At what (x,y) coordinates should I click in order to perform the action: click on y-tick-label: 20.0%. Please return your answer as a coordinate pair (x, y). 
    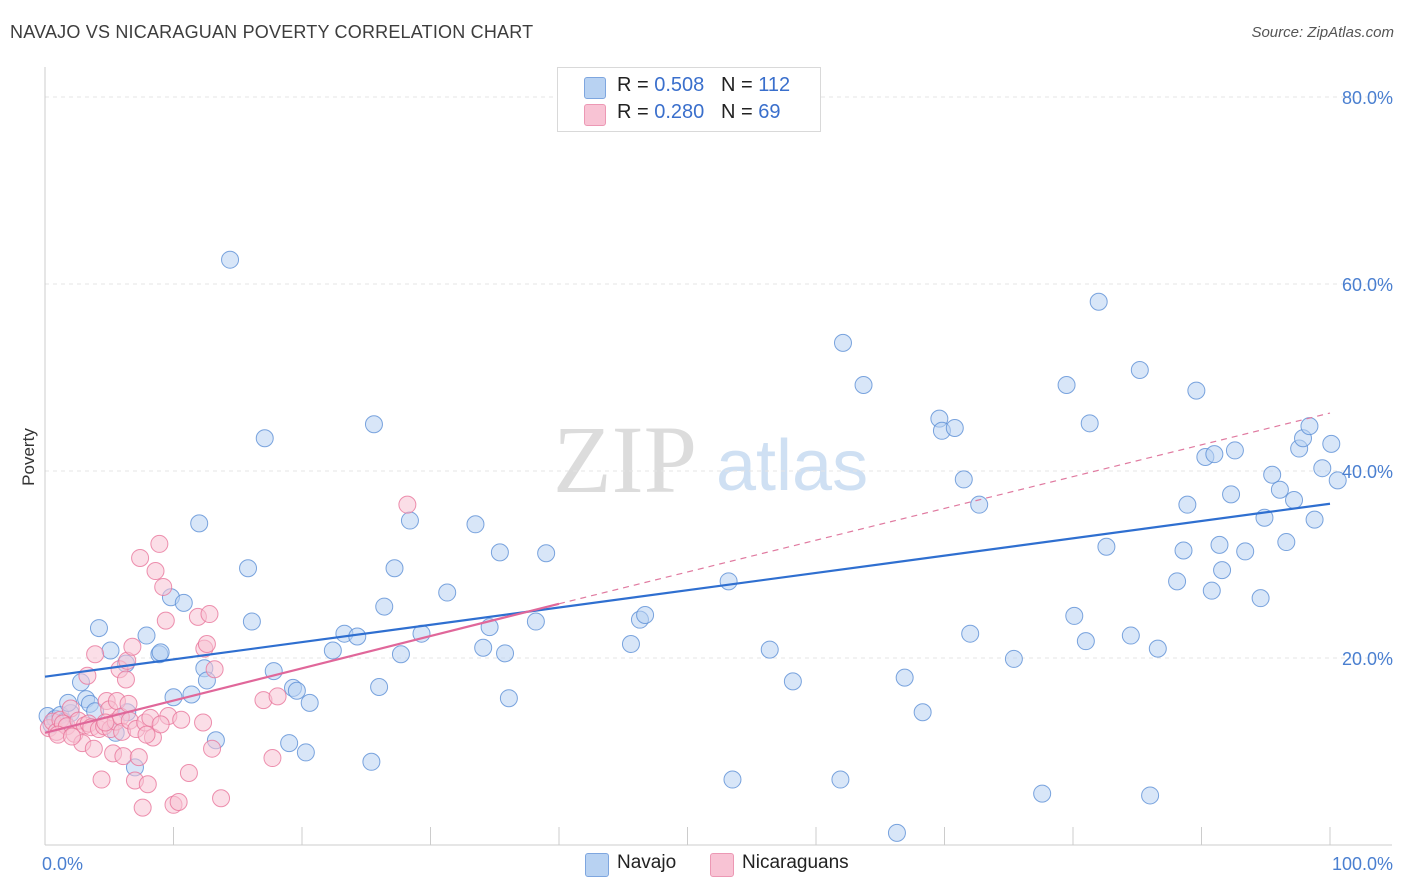
    Looking at the image, I should click on (1367, 659).